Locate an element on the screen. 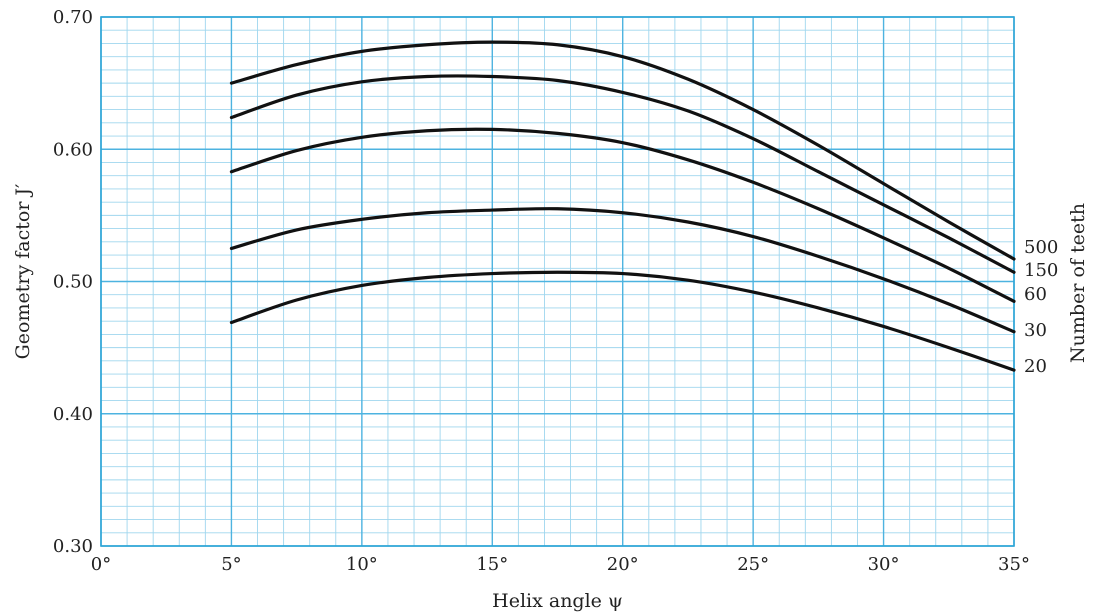  x-tick-label: 0° is located at coordinates (101, 564).